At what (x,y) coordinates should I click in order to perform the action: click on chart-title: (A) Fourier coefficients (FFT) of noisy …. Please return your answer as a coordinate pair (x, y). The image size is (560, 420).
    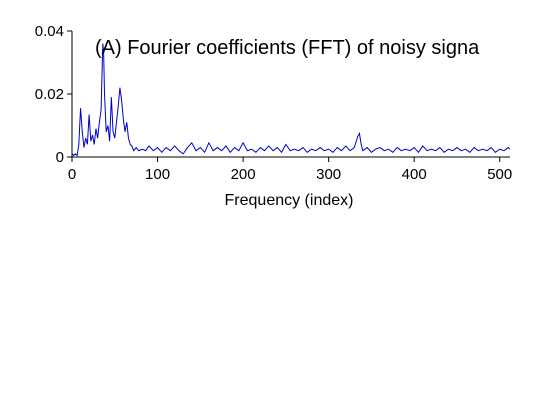
    Looking at the image, I should click on (287, 48).